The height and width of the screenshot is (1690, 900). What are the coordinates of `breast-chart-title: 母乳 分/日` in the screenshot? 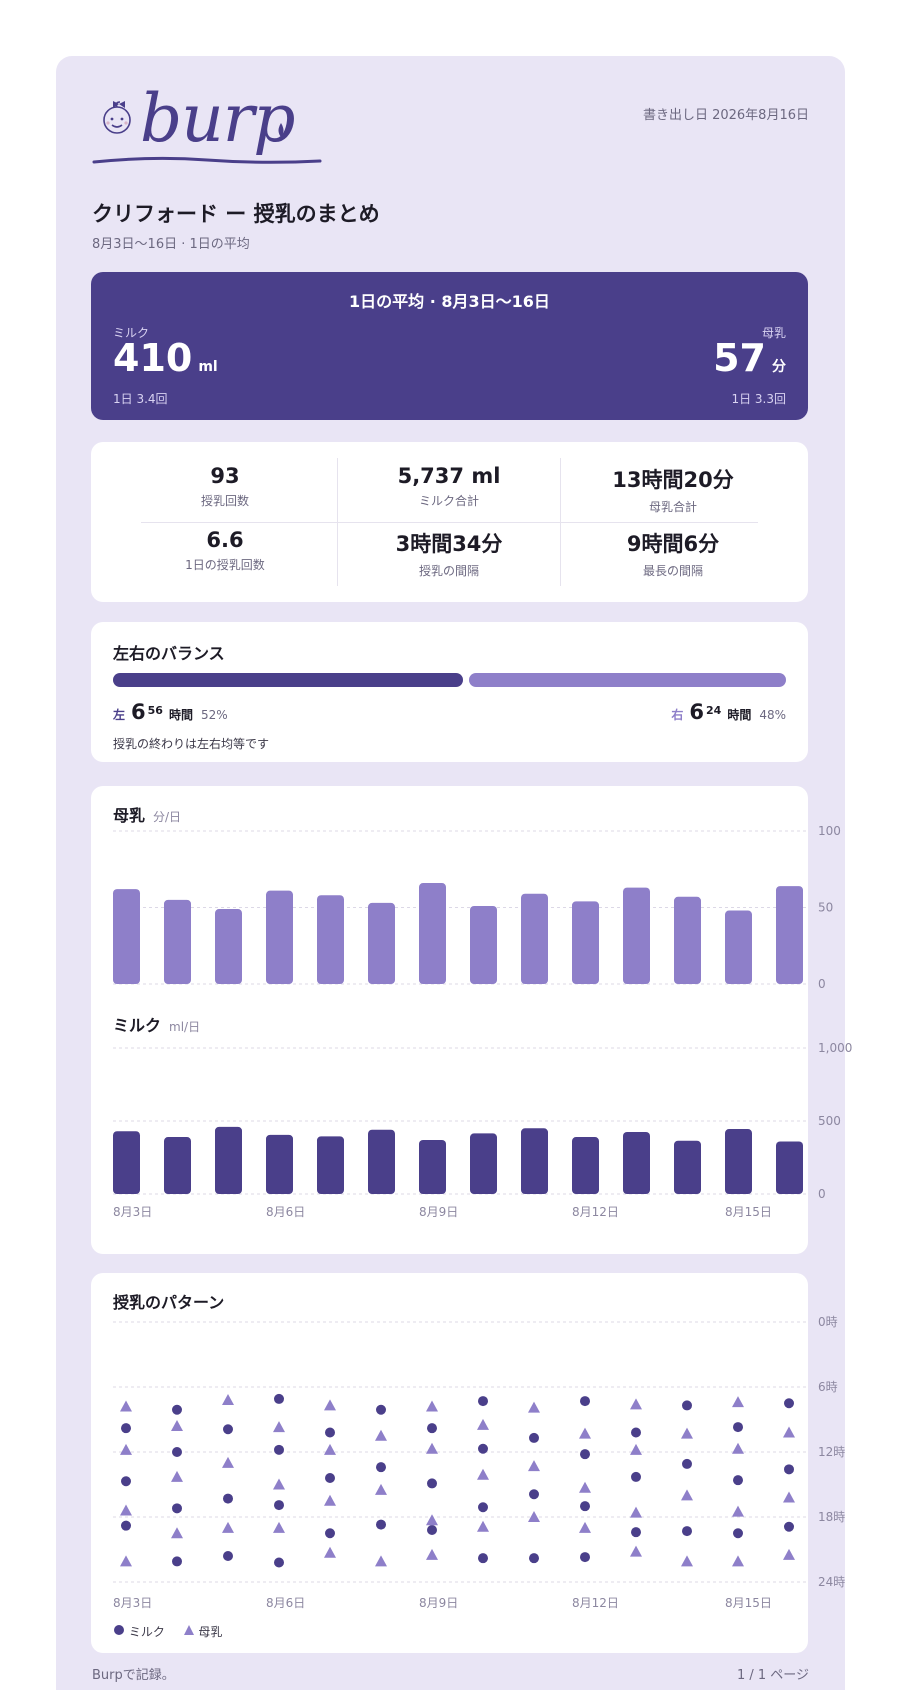 It's located at (147, 814).